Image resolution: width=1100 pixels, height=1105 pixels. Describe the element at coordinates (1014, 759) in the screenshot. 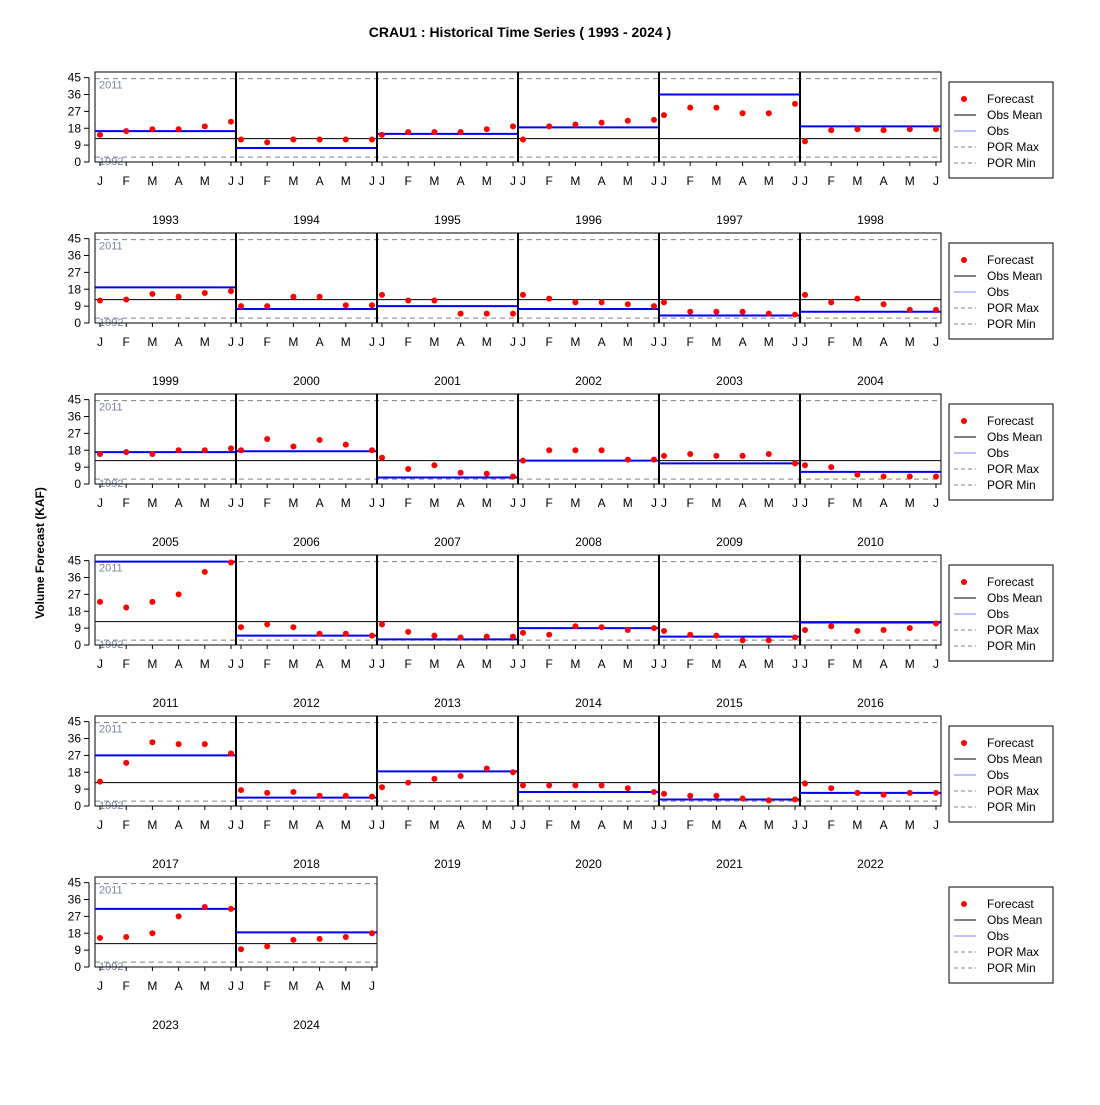

I see `legend-label: Obs Mean` at that location.